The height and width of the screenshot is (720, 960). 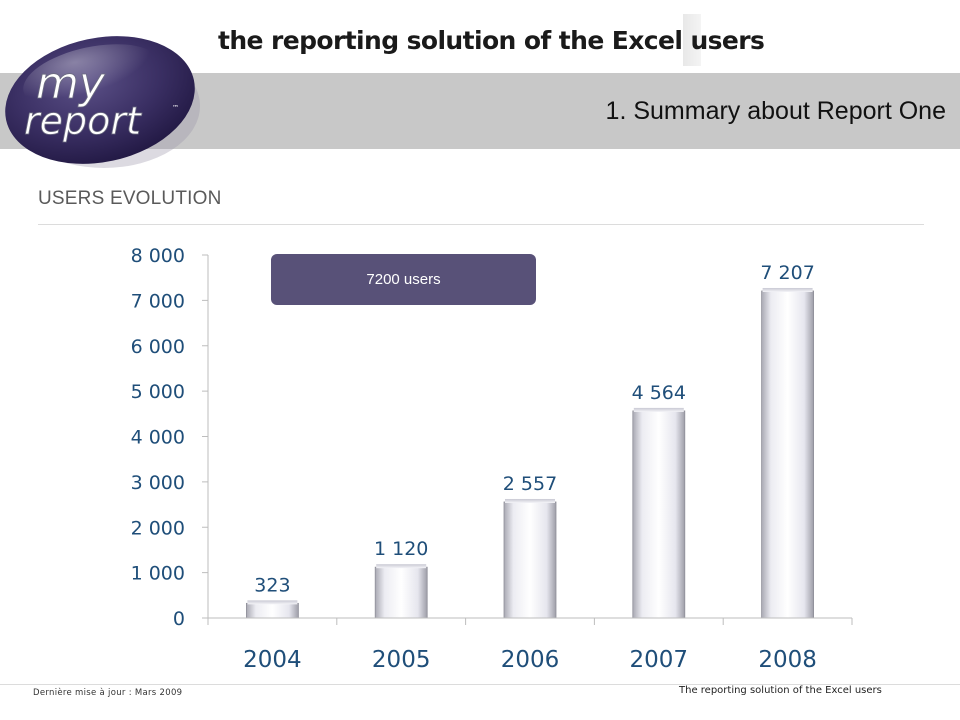 I want to click on section-divider, so click(x=481, y=224).